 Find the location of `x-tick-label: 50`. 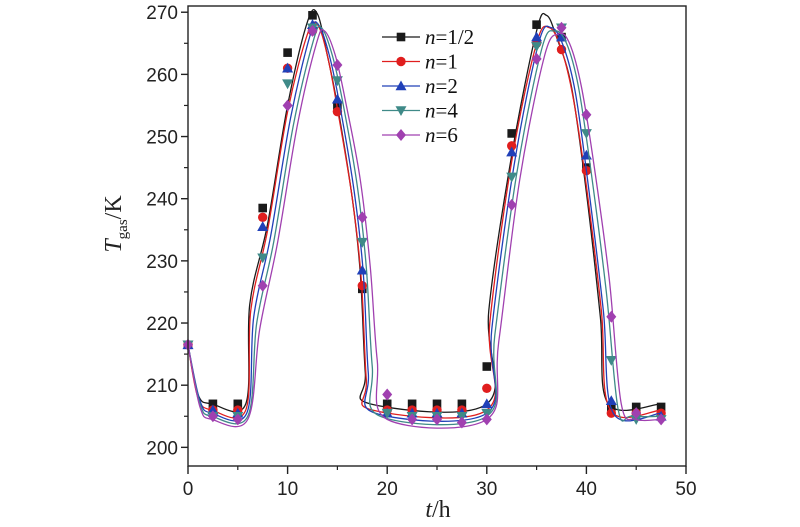

x-tick-label: 50 is located at coordinates (685, 489).